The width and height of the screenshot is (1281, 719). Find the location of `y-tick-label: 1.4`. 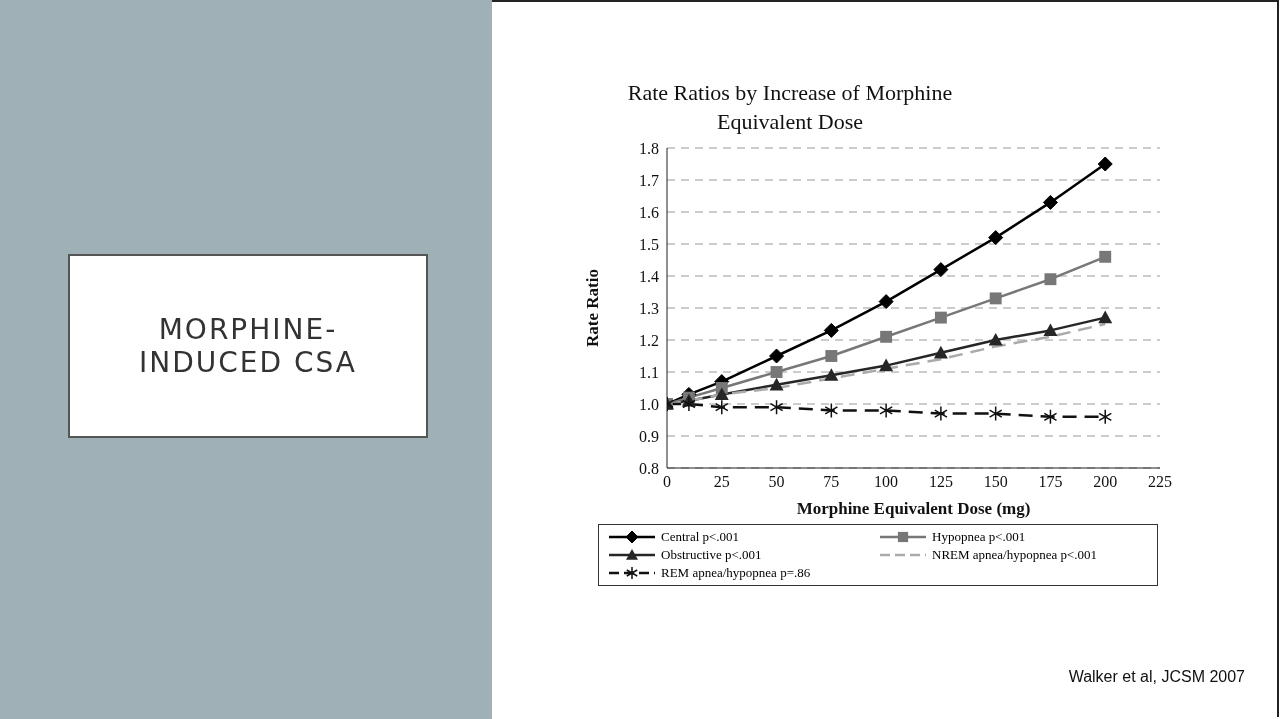

y-tick-label: 1.4 is located at coordinates (649, 276).